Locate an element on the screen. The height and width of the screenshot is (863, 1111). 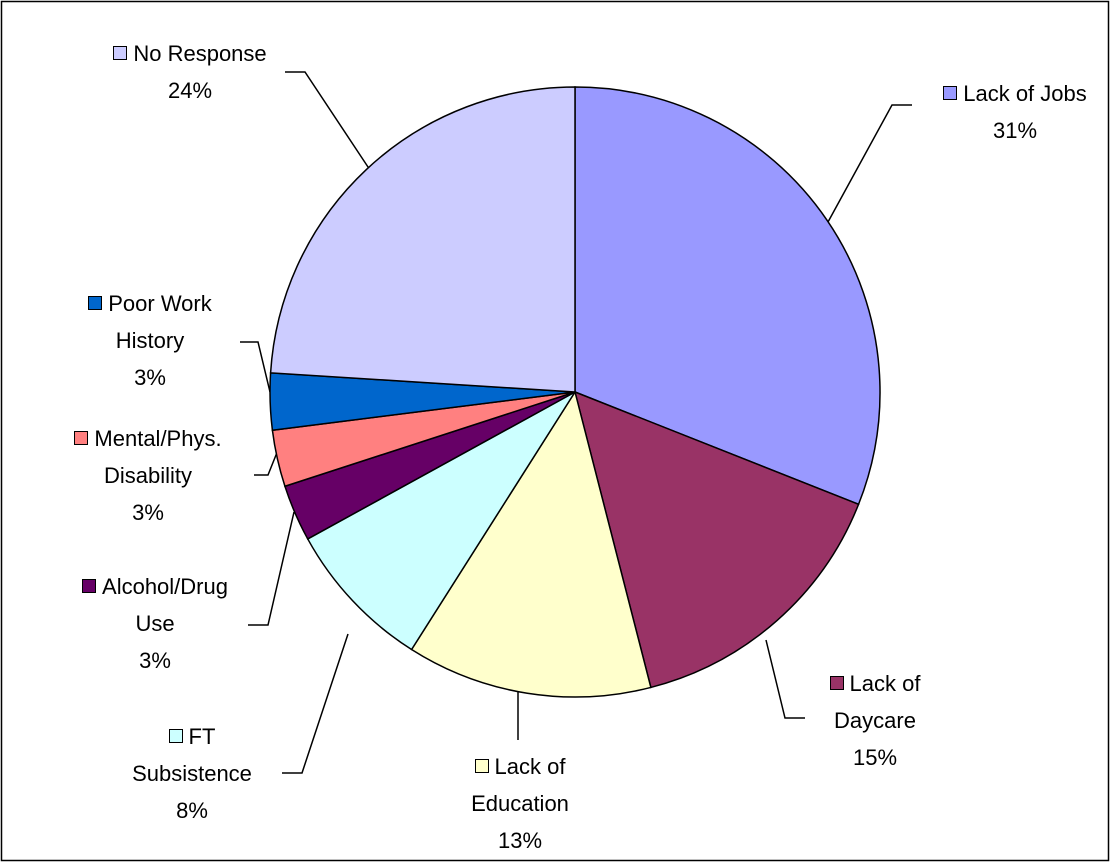
category-label: FT Subsistence is located at coordinates (192, 755).